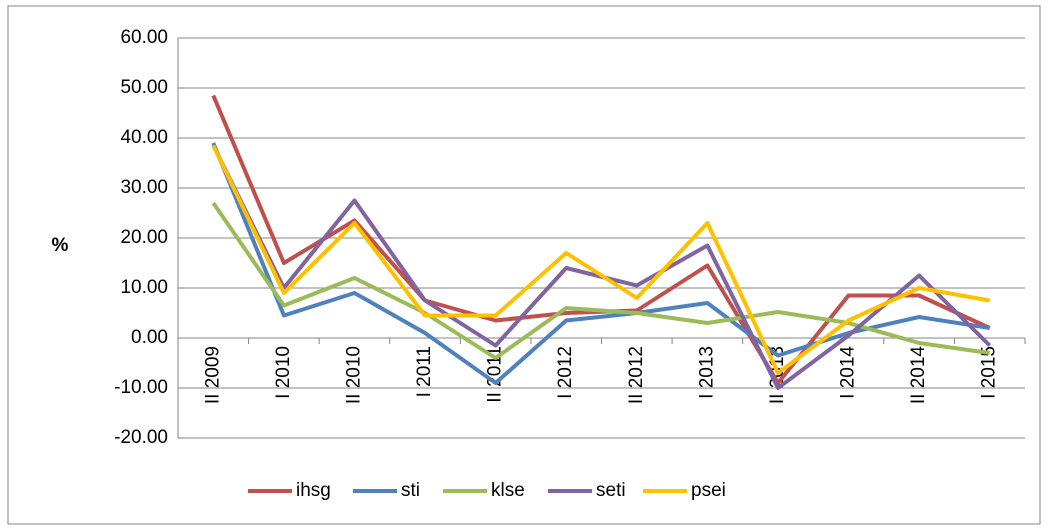  Describe the element at coordinates (611, 490) in the screenshot. I see `legend-label: seti` at that location.